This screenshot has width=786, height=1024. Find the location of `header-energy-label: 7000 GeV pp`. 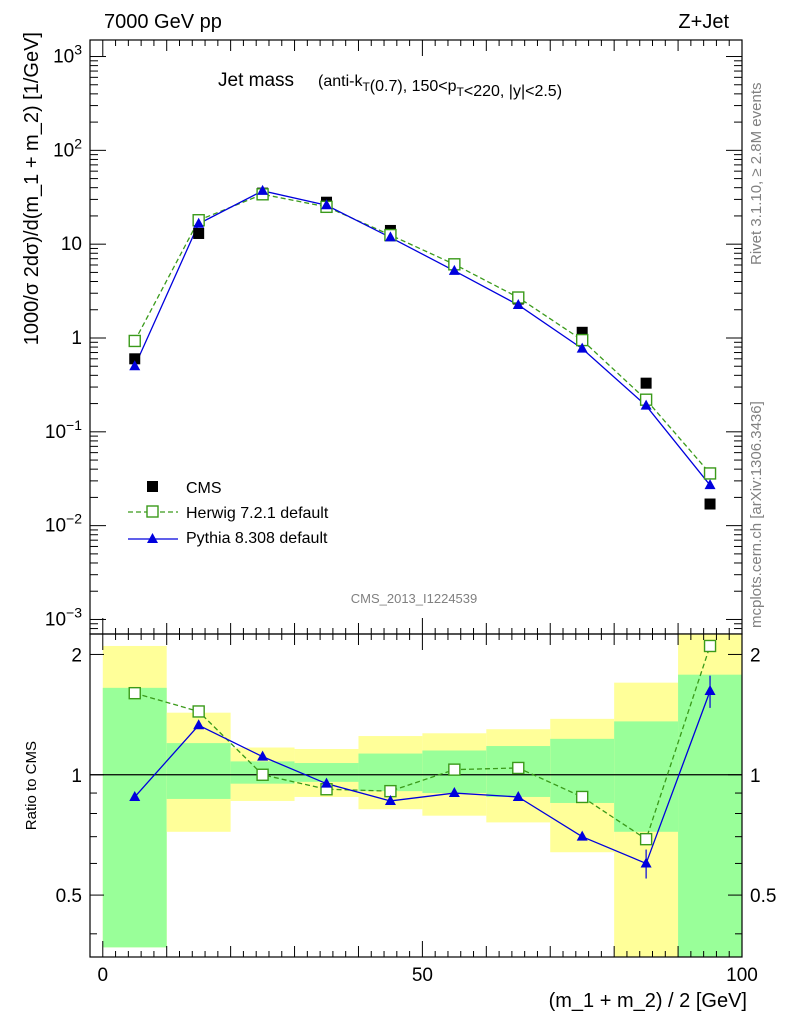

header-energy-label: 7000 GeV pp is located at coordinates (163, 22).